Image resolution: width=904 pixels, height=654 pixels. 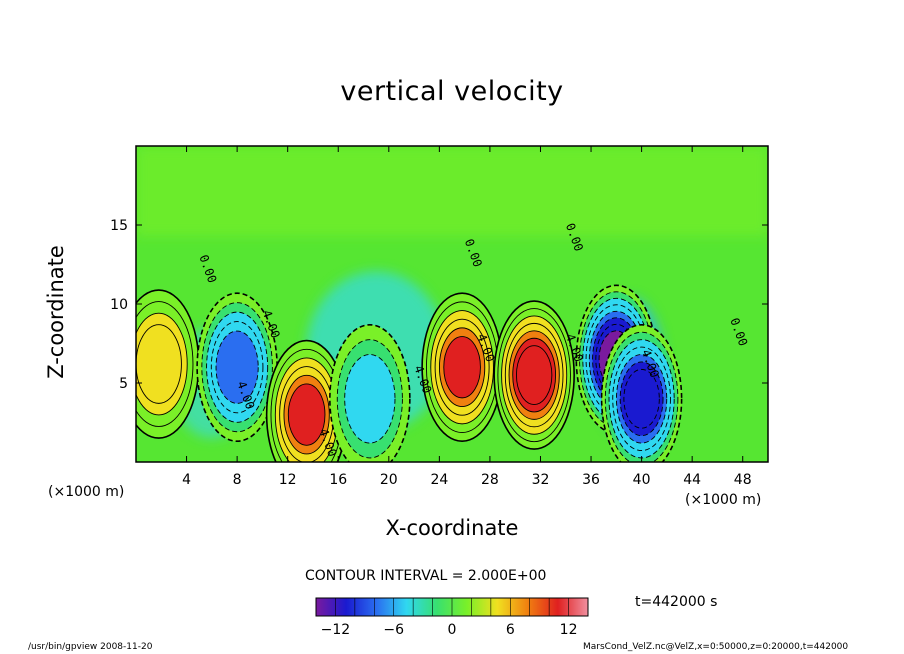 What do you see at coordinates (186, 480) in the screenshot?
I see `x-tick-label: 4` at bounding box center [186, 480].